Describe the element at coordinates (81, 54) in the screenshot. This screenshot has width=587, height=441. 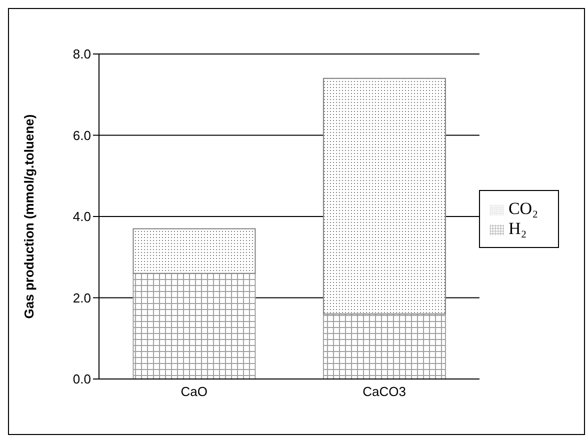
I see `y-tick-label: 8.0` at that location.